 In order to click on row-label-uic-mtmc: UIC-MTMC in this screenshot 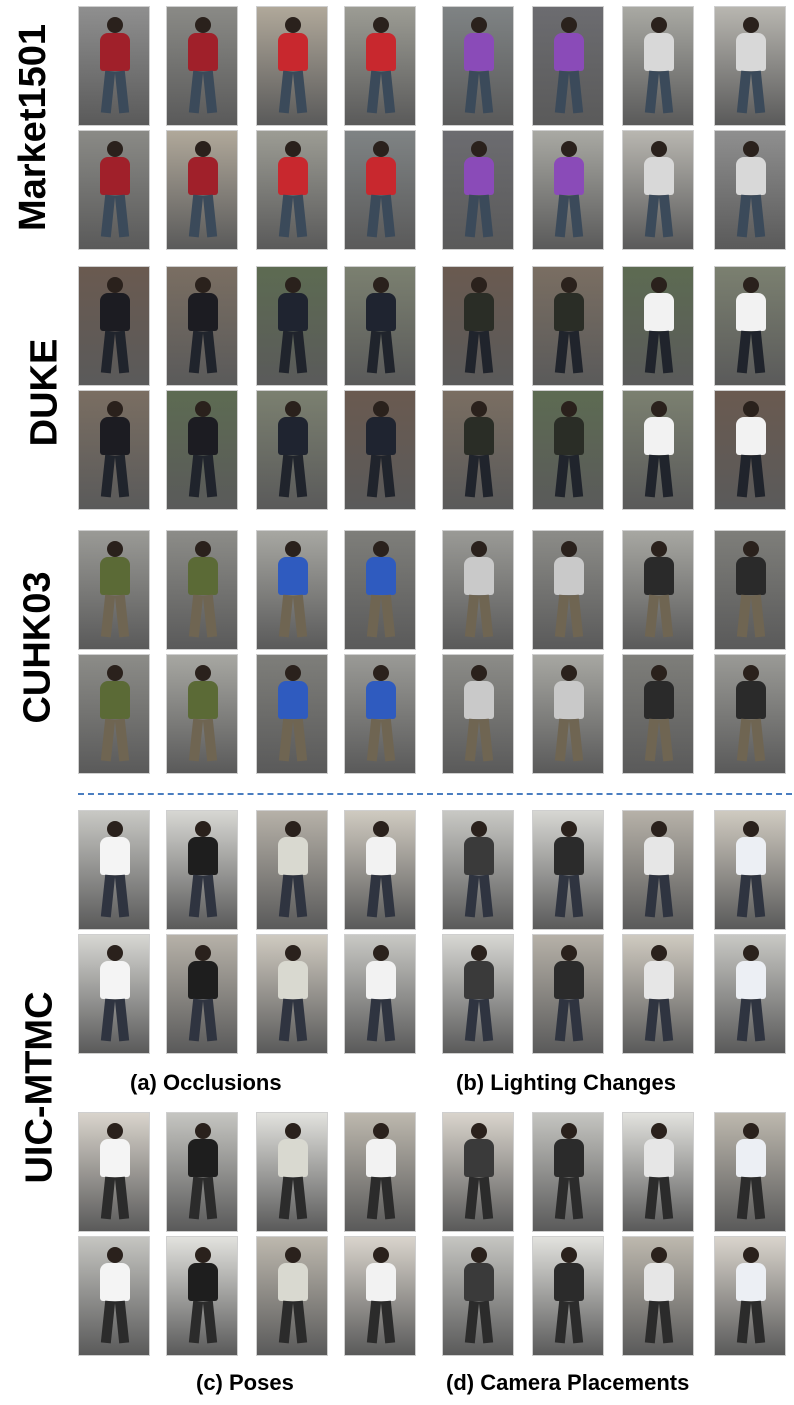, I will do `click(39, 1087)`.